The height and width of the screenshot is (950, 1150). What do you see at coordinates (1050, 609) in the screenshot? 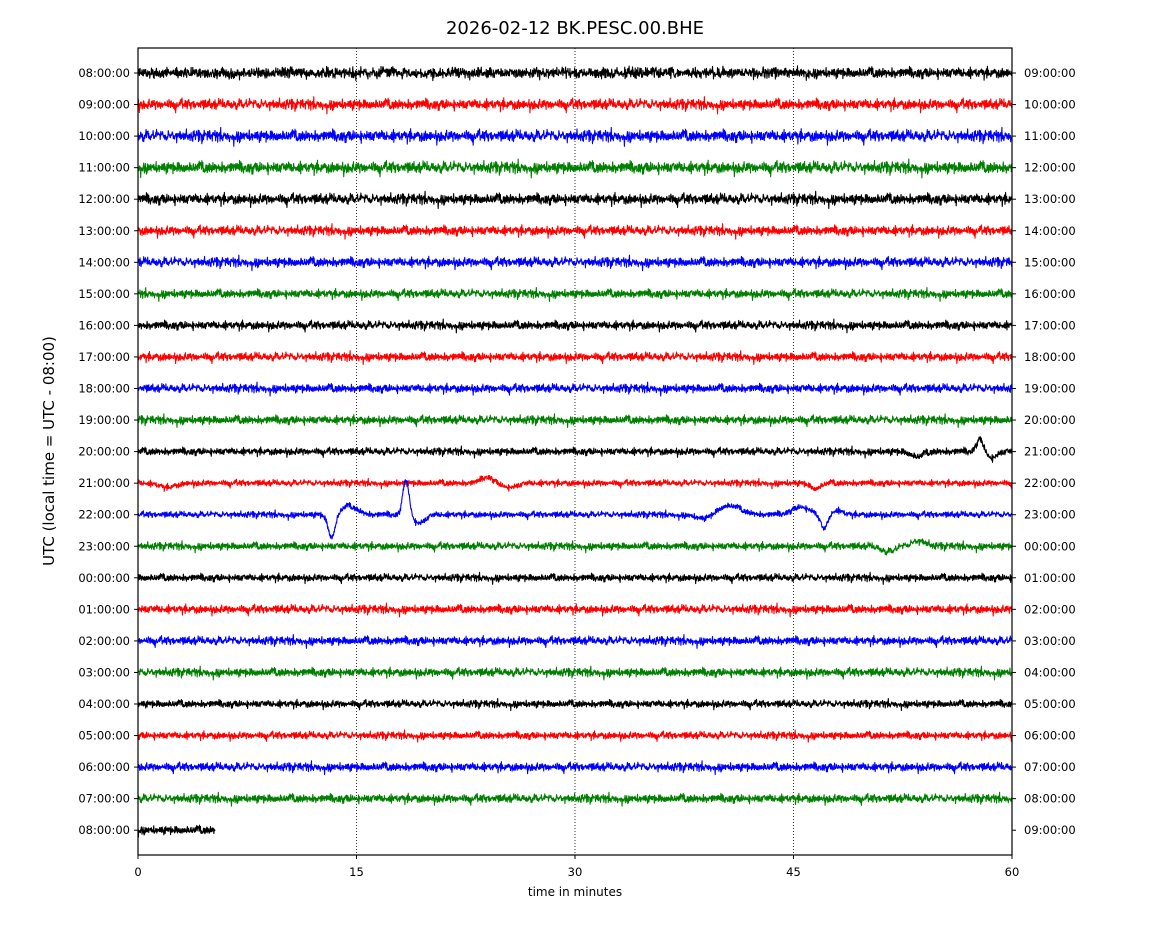
I see `right-tick-label: 02:00:00` at bounding box center [1050, 609].